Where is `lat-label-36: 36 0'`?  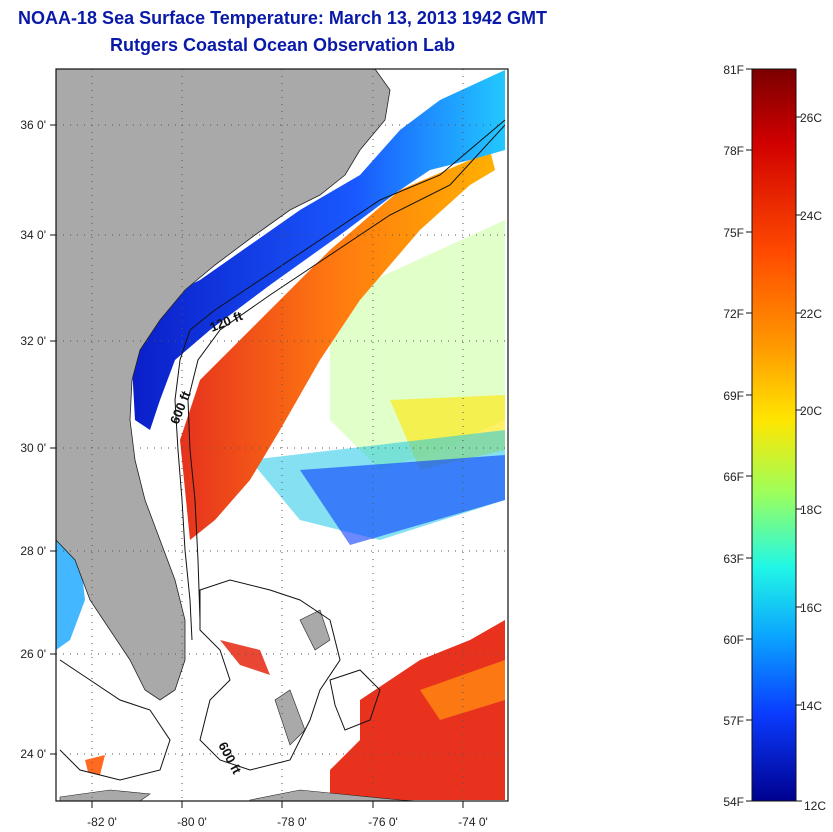 lat-label-36: 36 0' is located at coordinates (33, 125).